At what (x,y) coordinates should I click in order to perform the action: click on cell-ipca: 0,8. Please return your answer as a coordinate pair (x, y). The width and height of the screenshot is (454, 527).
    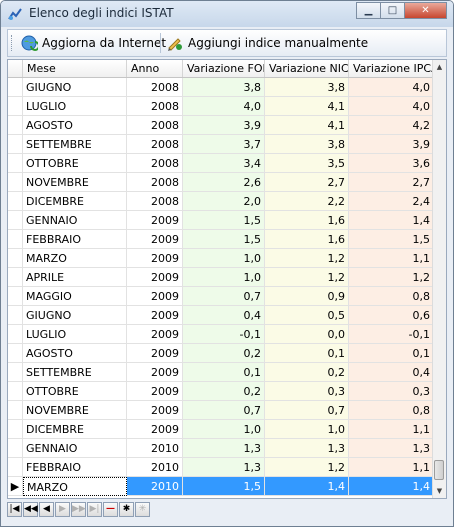
    Looking at the image, I should click on (391, 410).